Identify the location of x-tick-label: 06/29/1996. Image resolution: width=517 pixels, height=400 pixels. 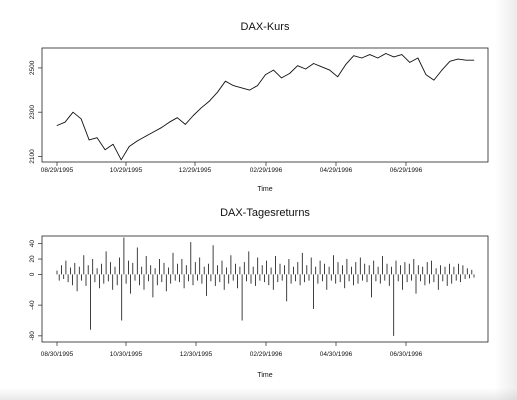
(406, 170).